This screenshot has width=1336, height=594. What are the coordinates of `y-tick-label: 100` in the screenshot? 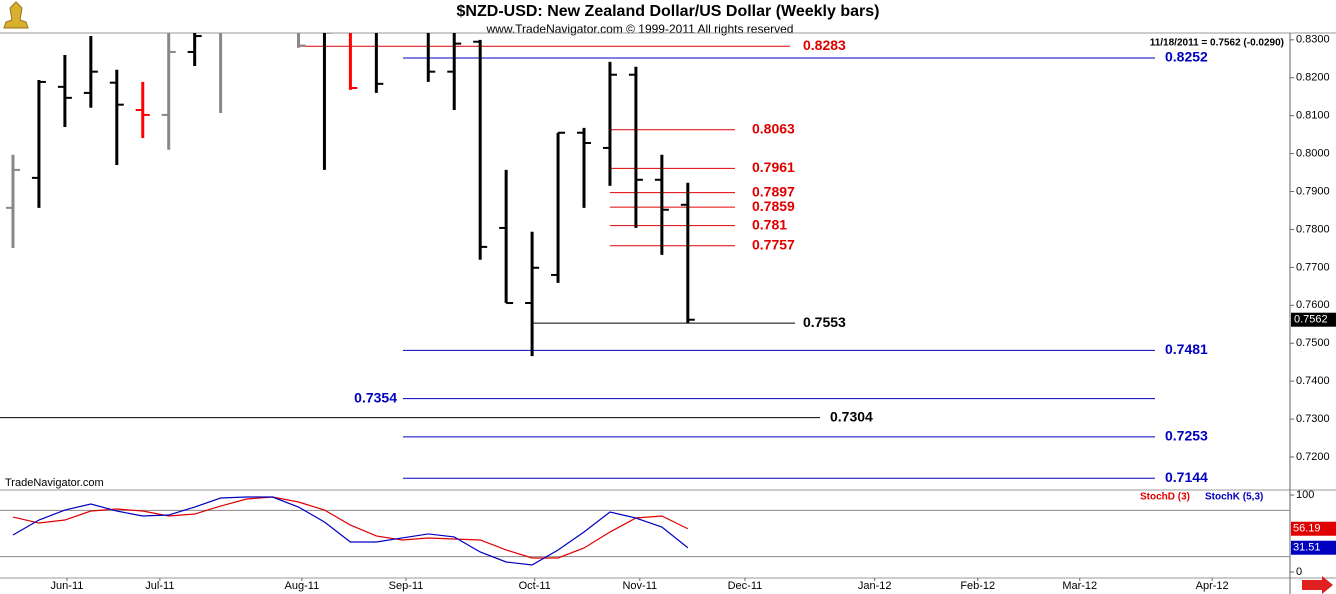 It's located at (1305, 495).